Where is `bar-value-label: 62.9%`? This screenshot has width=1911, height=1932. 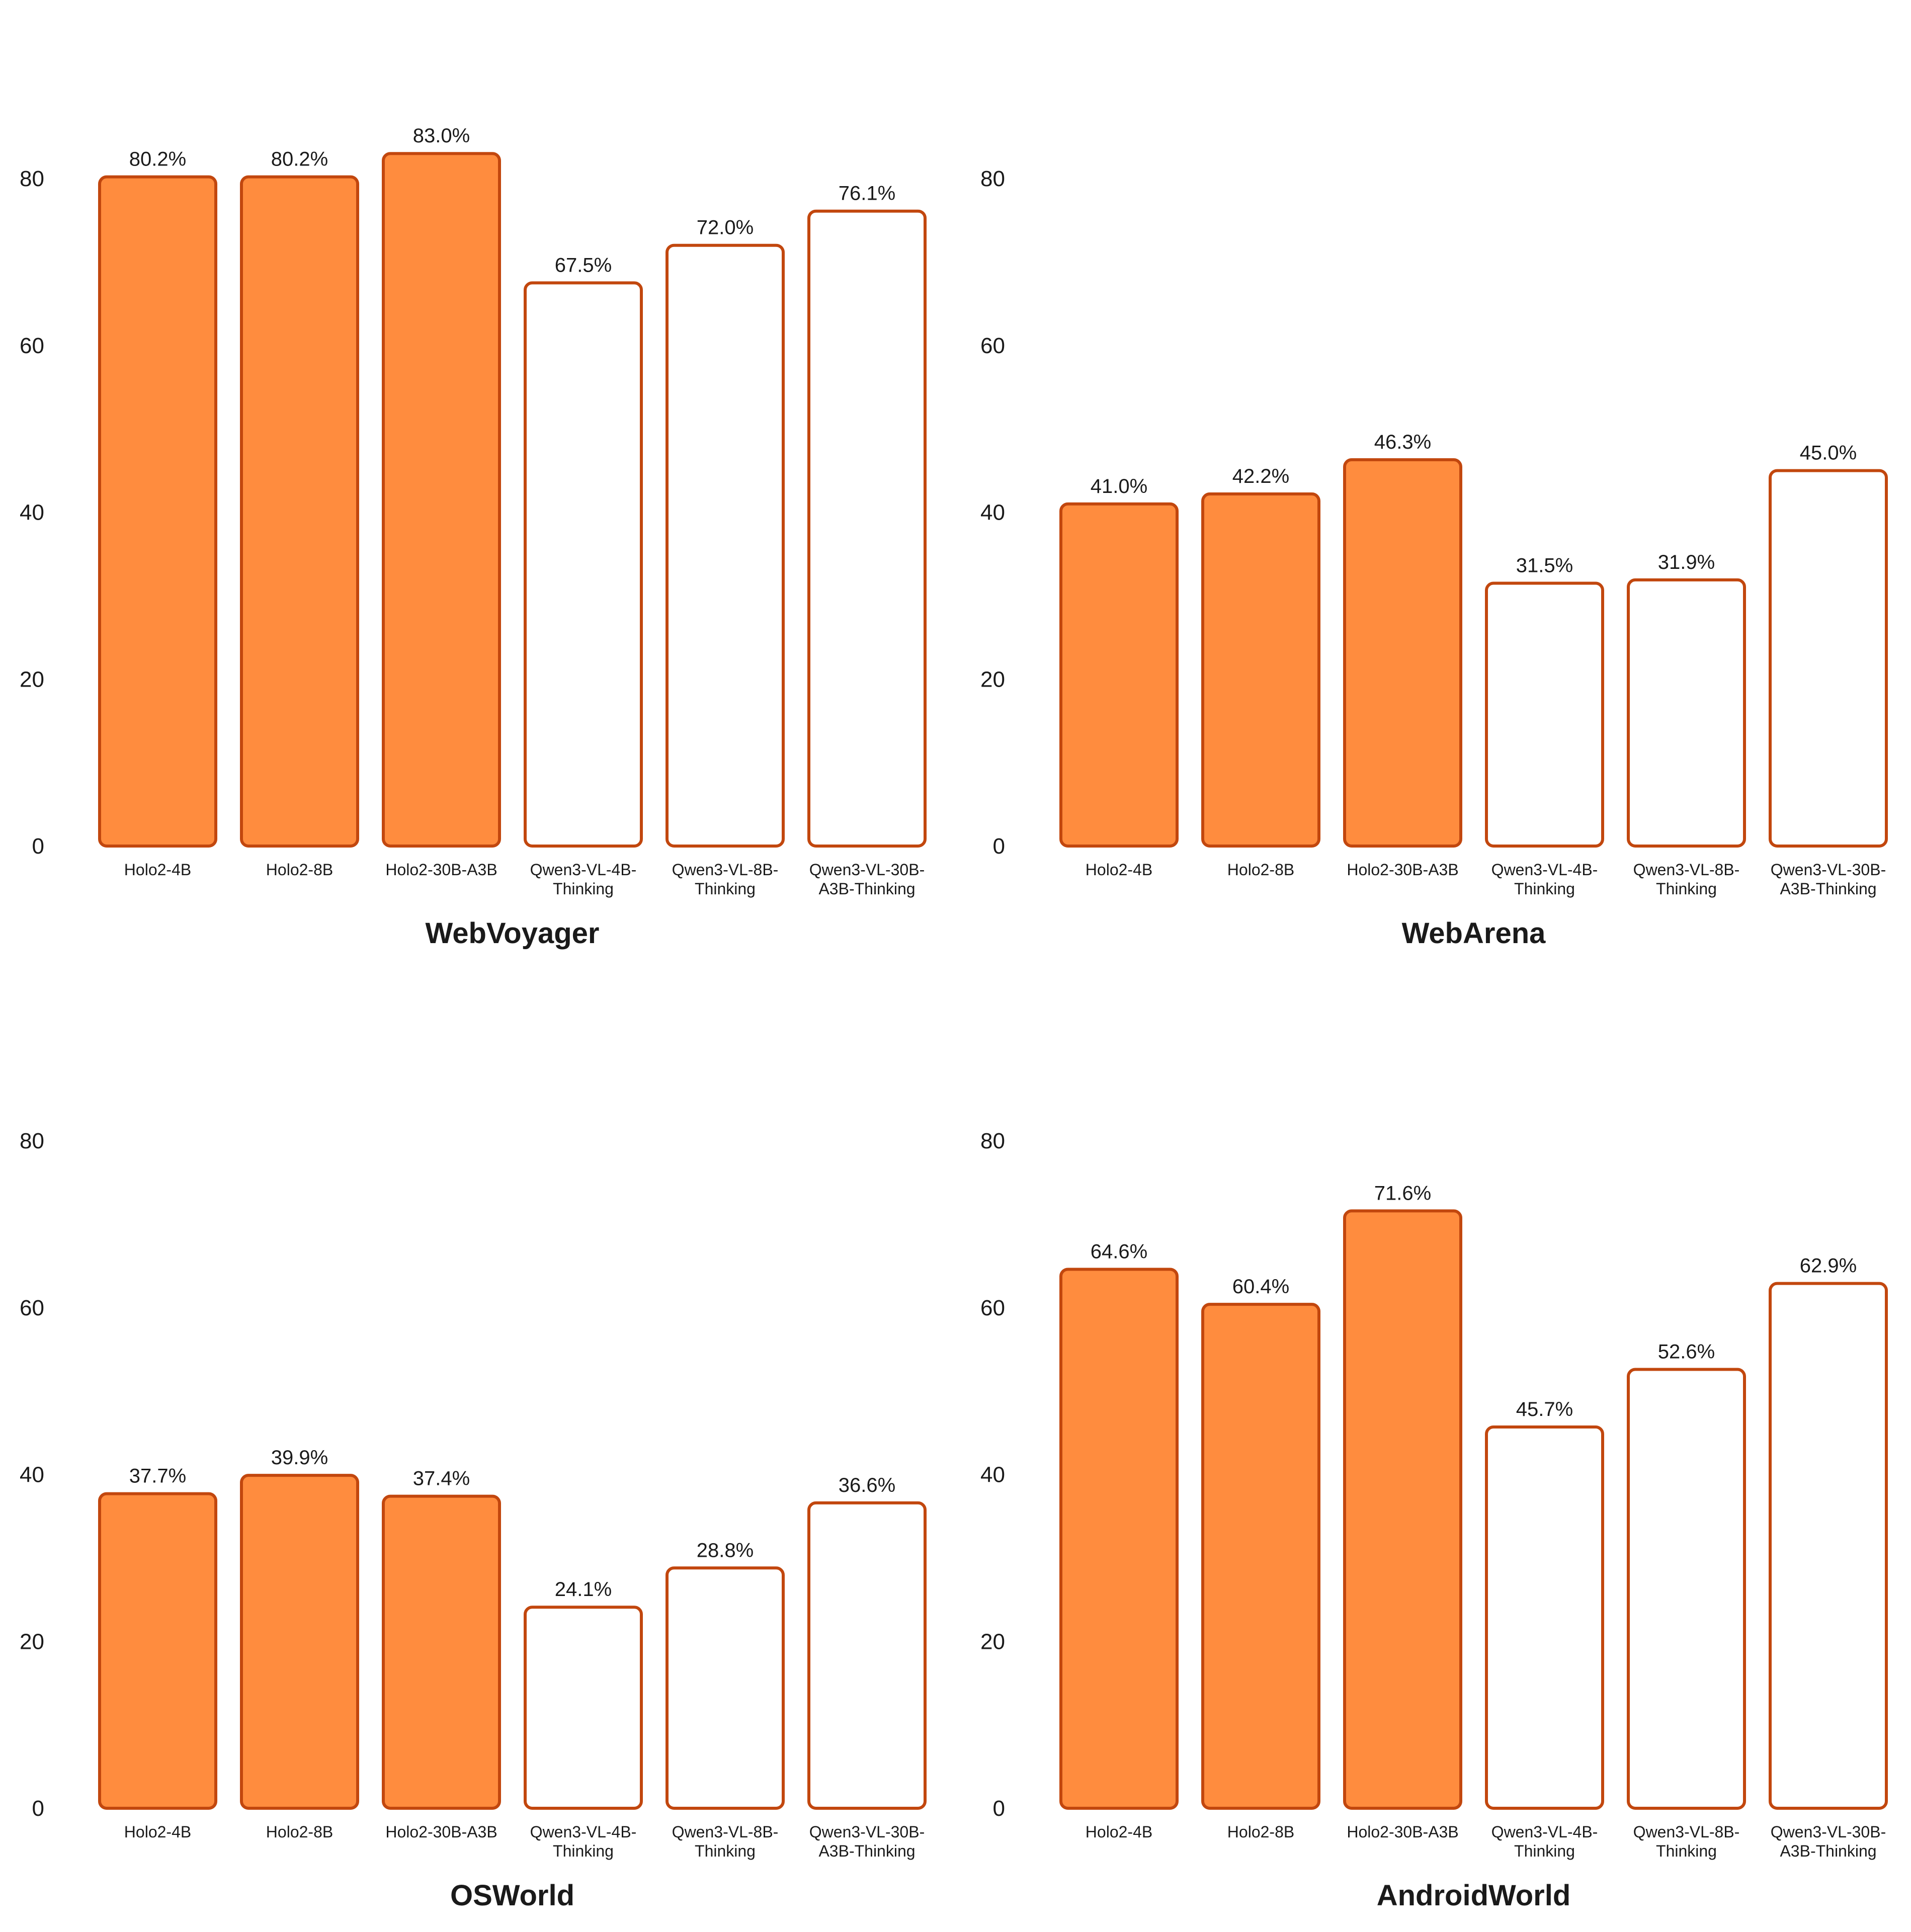
bar-value-label: 62.9% is located at coordinates (1828, 1266).